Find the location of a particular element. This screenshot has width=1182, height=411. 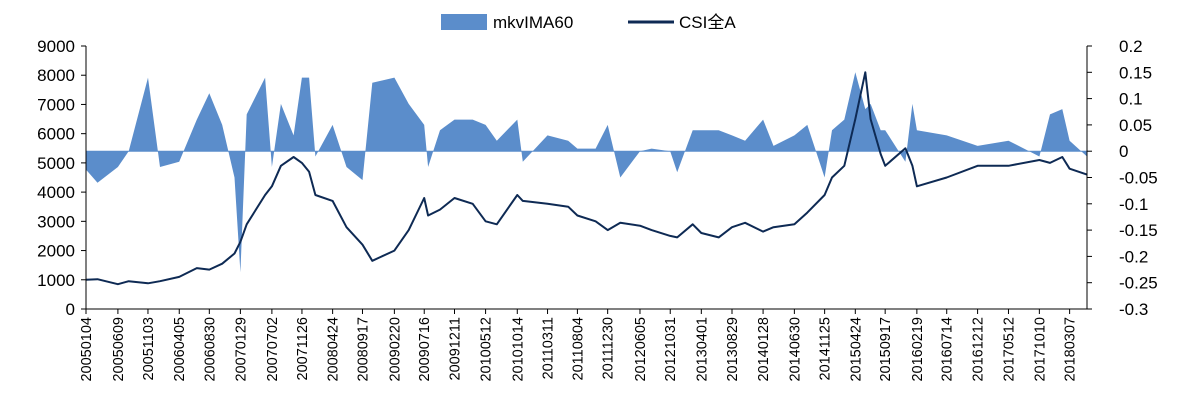

right-tick-label: -0.15 is located at coordinates (1138, 230).